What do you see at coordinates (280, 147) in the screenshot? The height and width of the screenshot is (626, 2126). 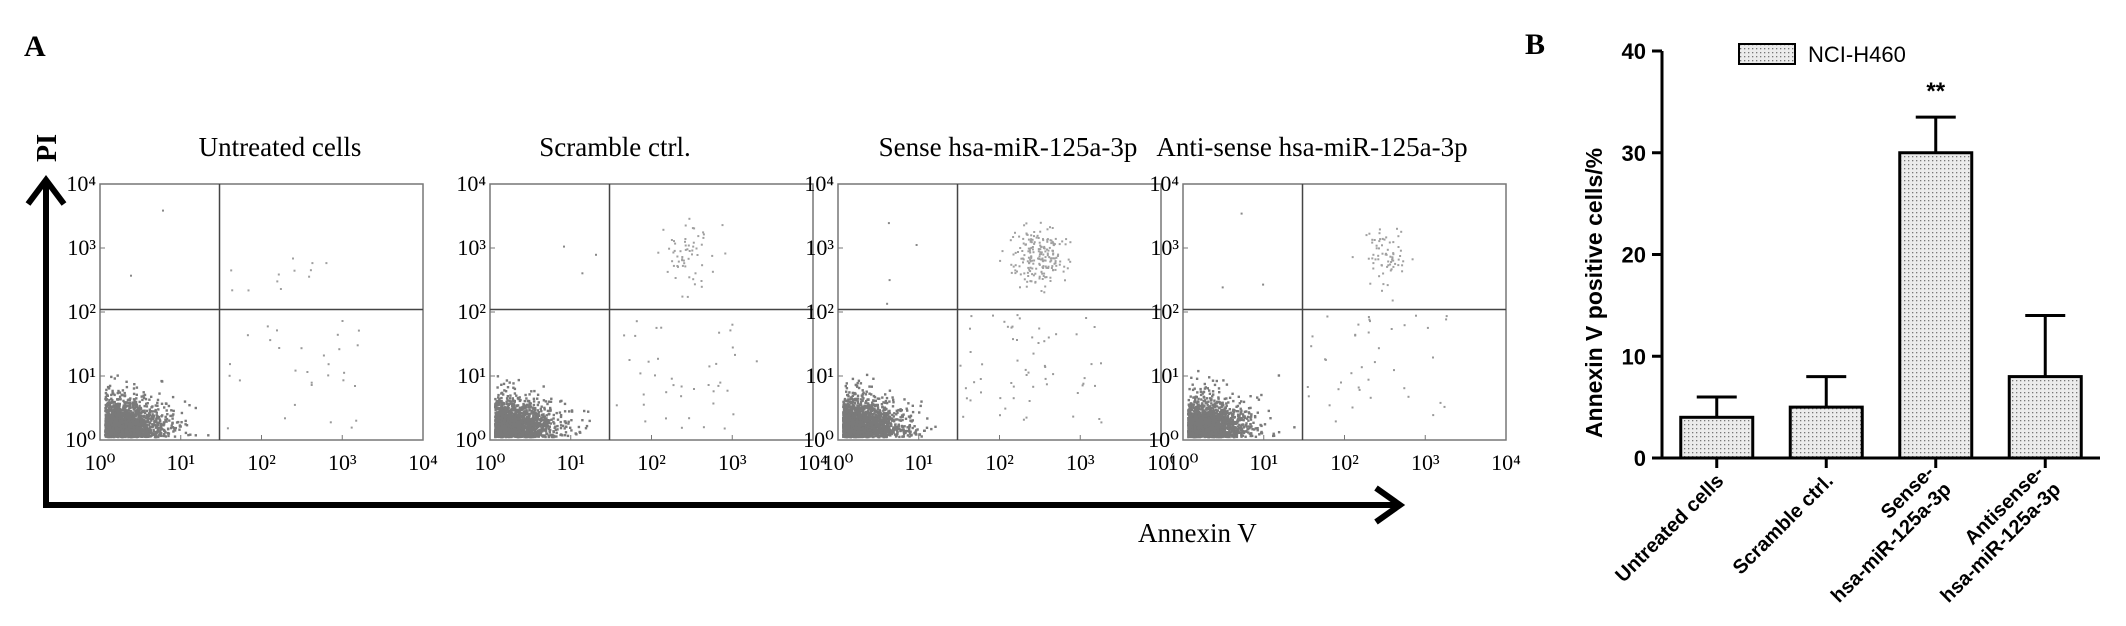 I see `flow-plot-title: Untreated cells` at bounding box center [280, 147].